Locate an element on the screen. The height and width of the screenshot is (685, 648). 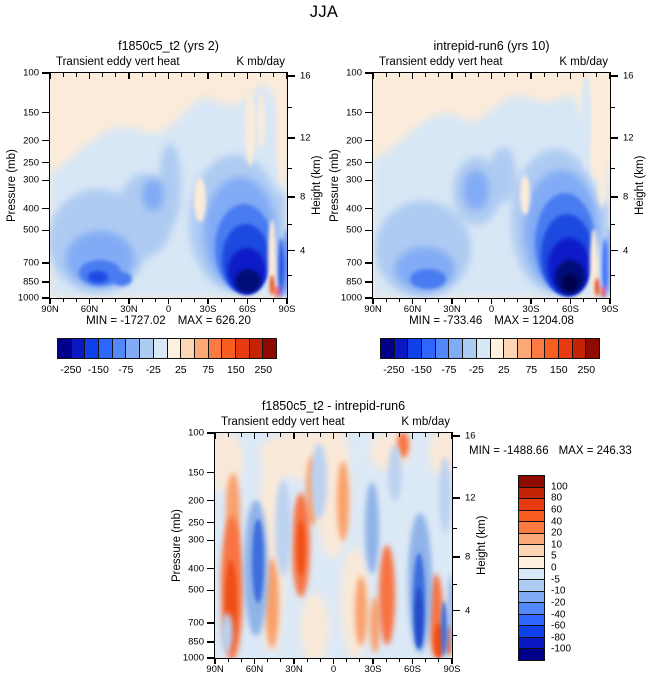
colorbar-tick-label: 40 is located at coordinates (557, 521).